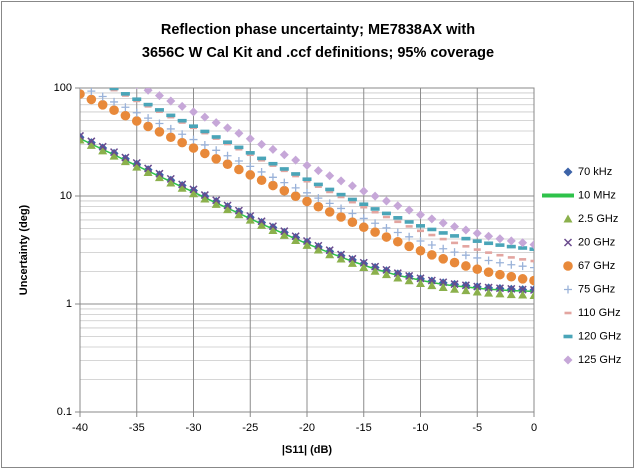 This screenshot has width=636, height=470. What do you see at coordinates (63, 88) in the screenshot?
I see `y-tick-label: 100` at bounding box center [63, 88].